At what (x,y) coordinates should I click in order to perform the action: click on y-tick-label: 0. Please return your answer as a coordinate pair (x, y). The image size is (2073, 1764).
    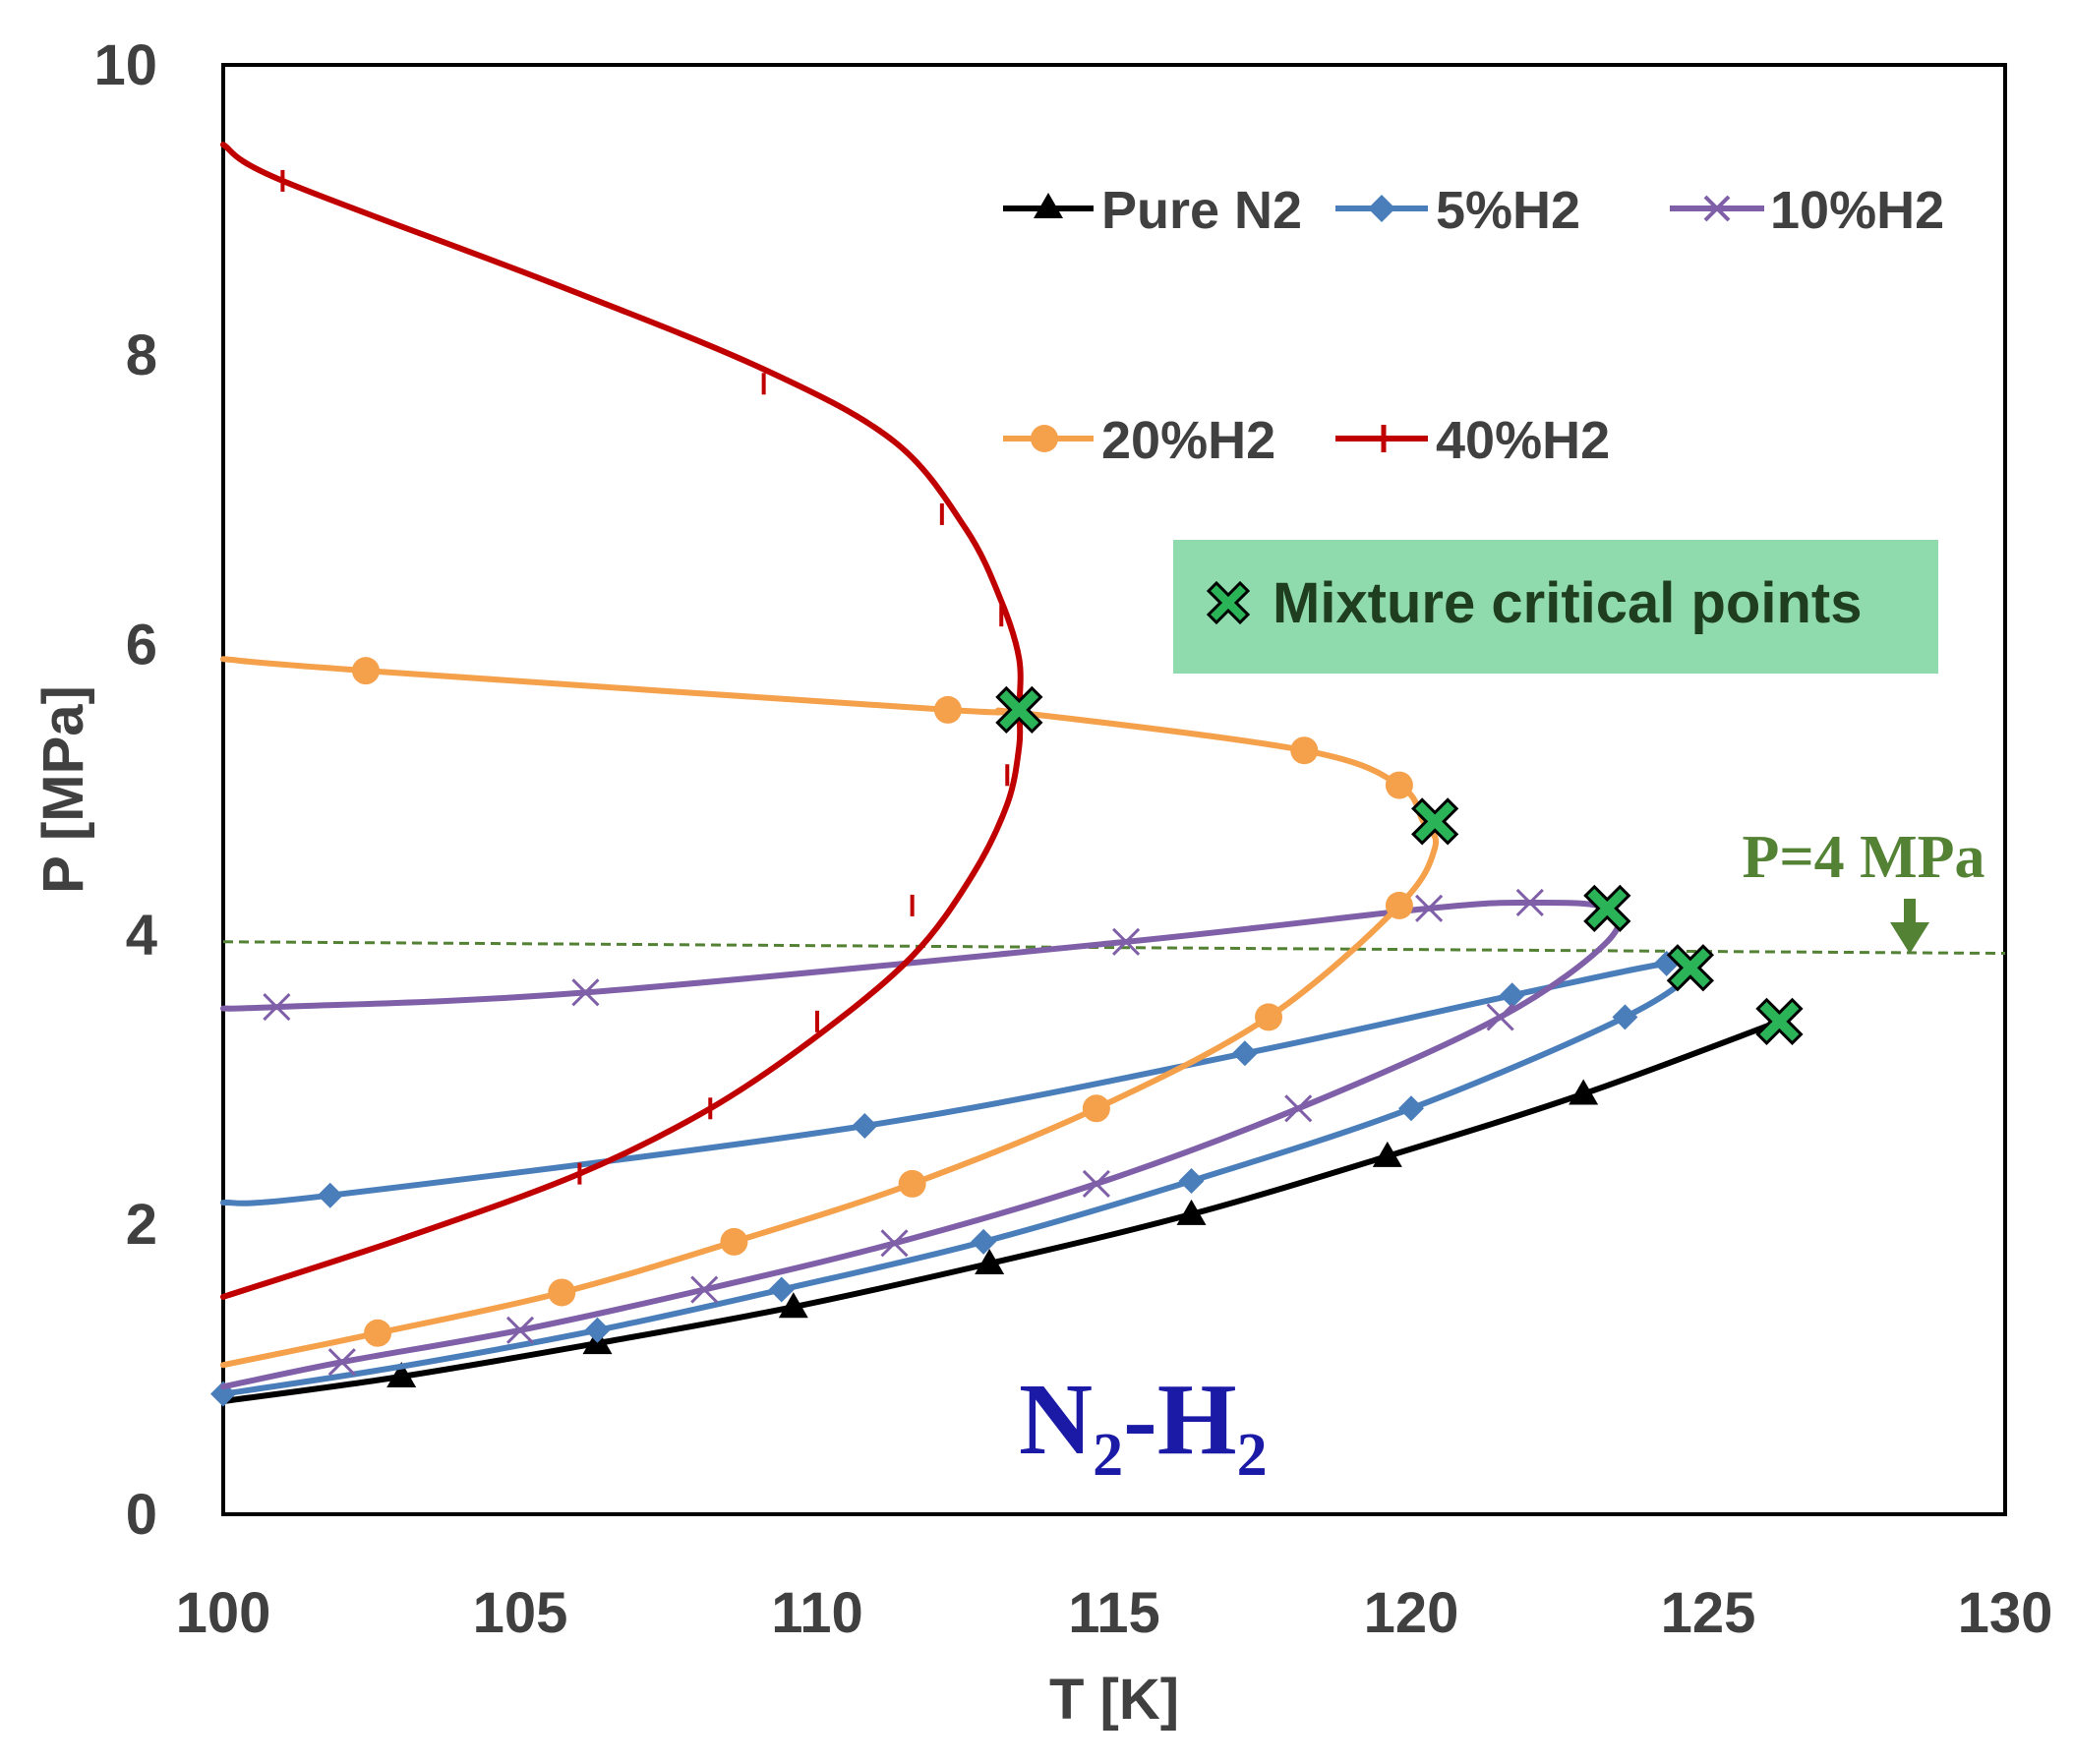
    Looking at the image, I should click on (141, 1515).